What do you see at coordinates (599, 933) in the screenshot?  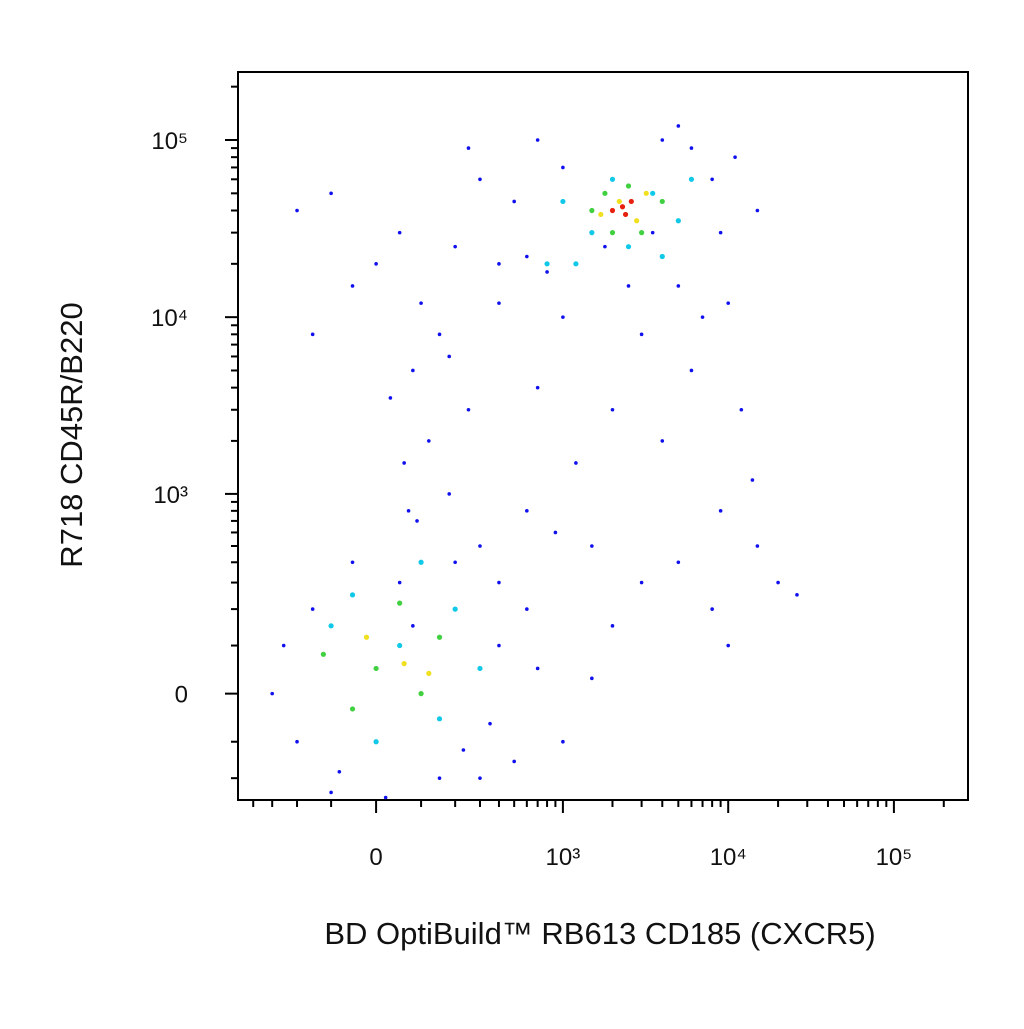 I see `x-axis-label: BD OptiBuild™ RB613 CD185 (CXCR5)` at bounding box center [599, 933].